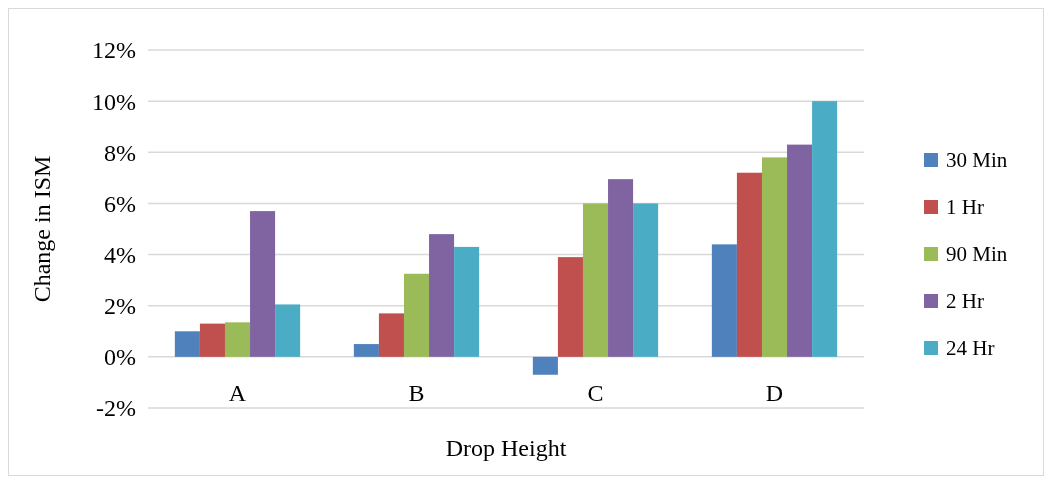 The image size is (1052, 484). Describe the element at coordinates (506, 448) in the screenshot. I see `x-axis-title: Drop Height` at that location.